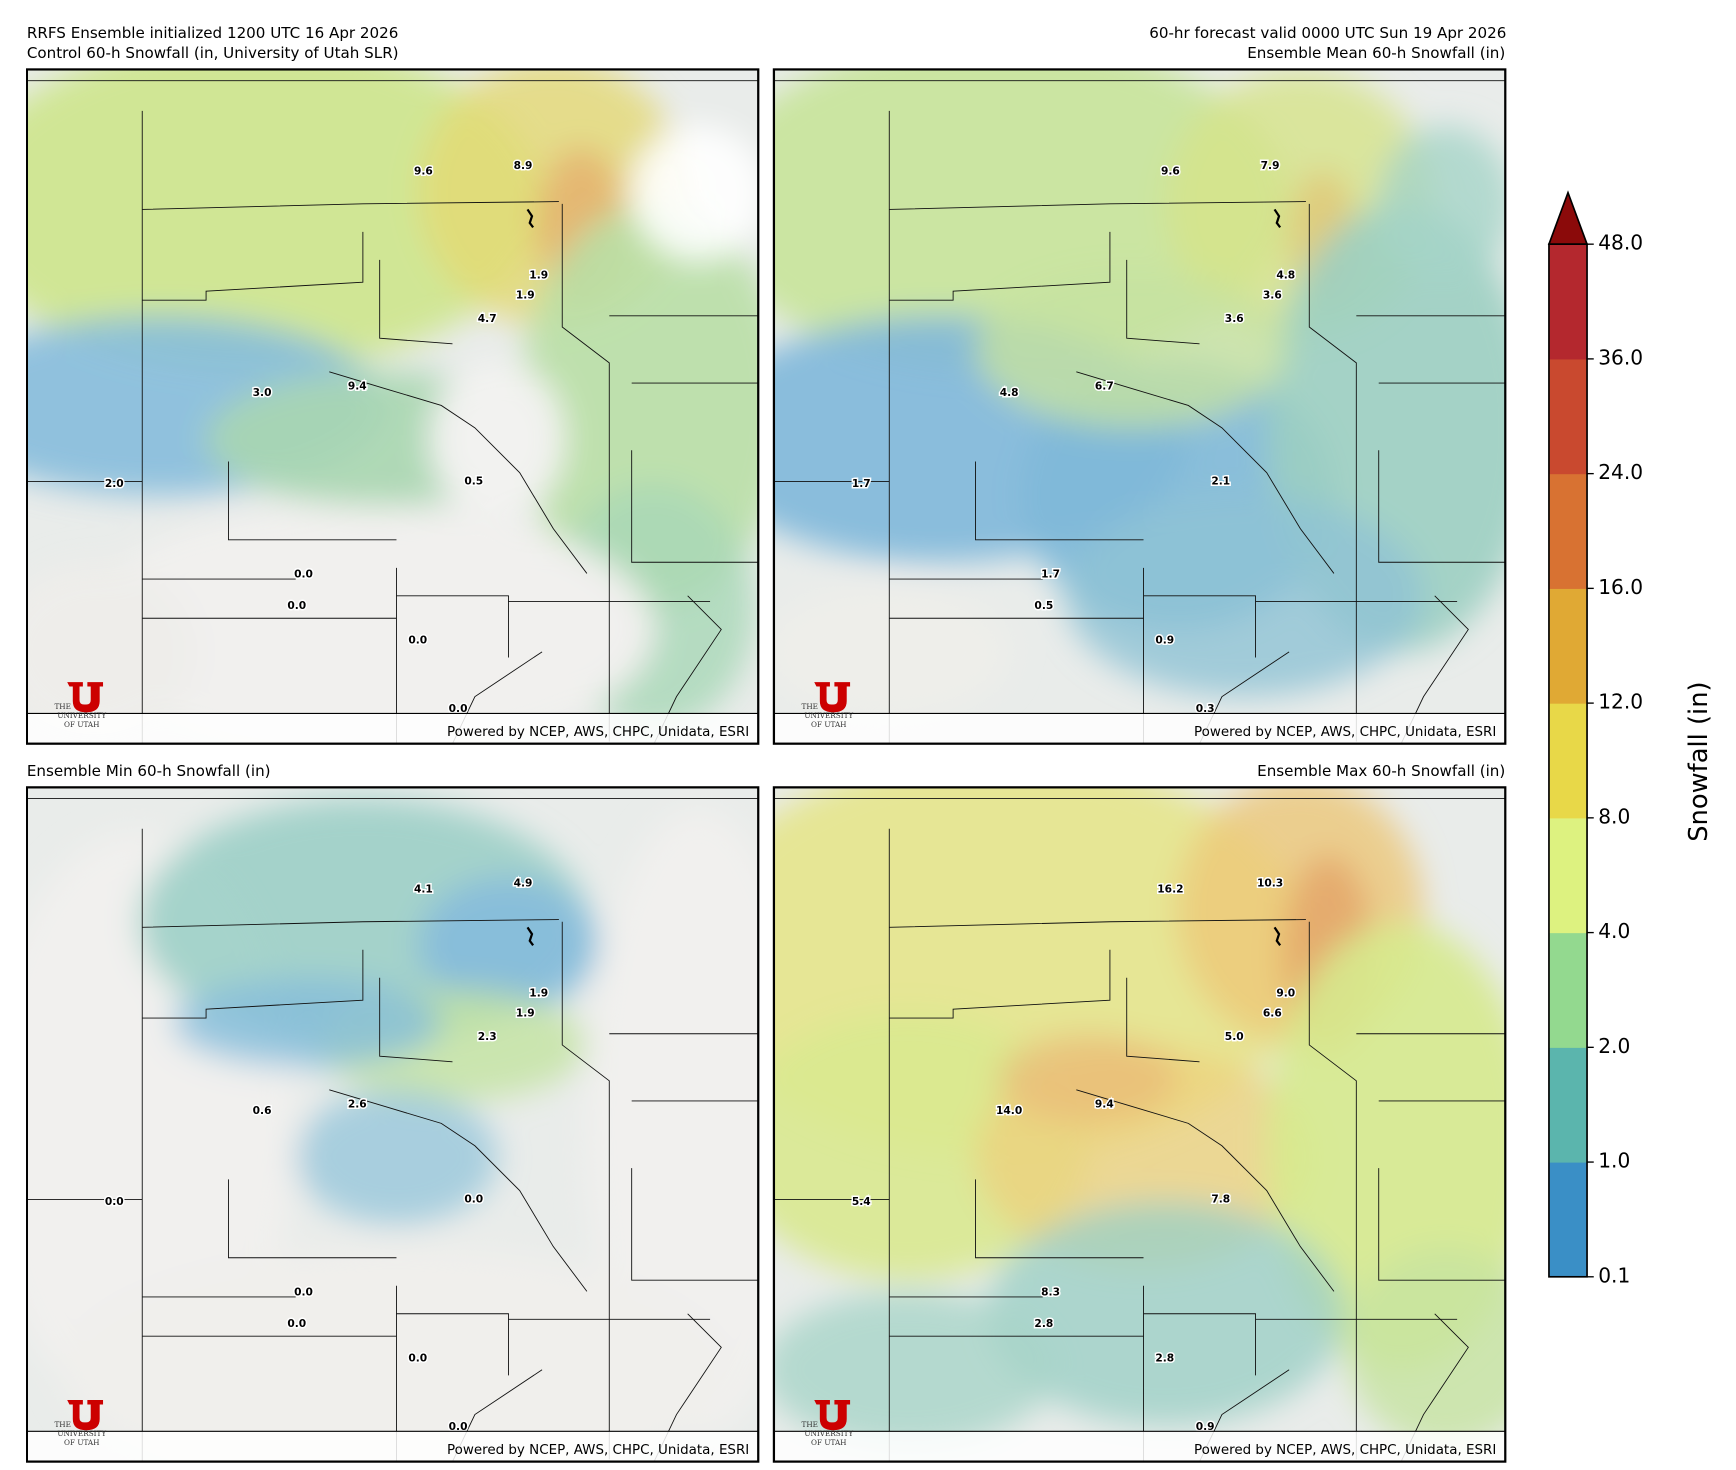 This screenshot has width=1736, height=1470. What do you see at coordinates (1272, 295) in the screenshot?
I see `point-value: 3.6` at bounding box center [1272, 295].